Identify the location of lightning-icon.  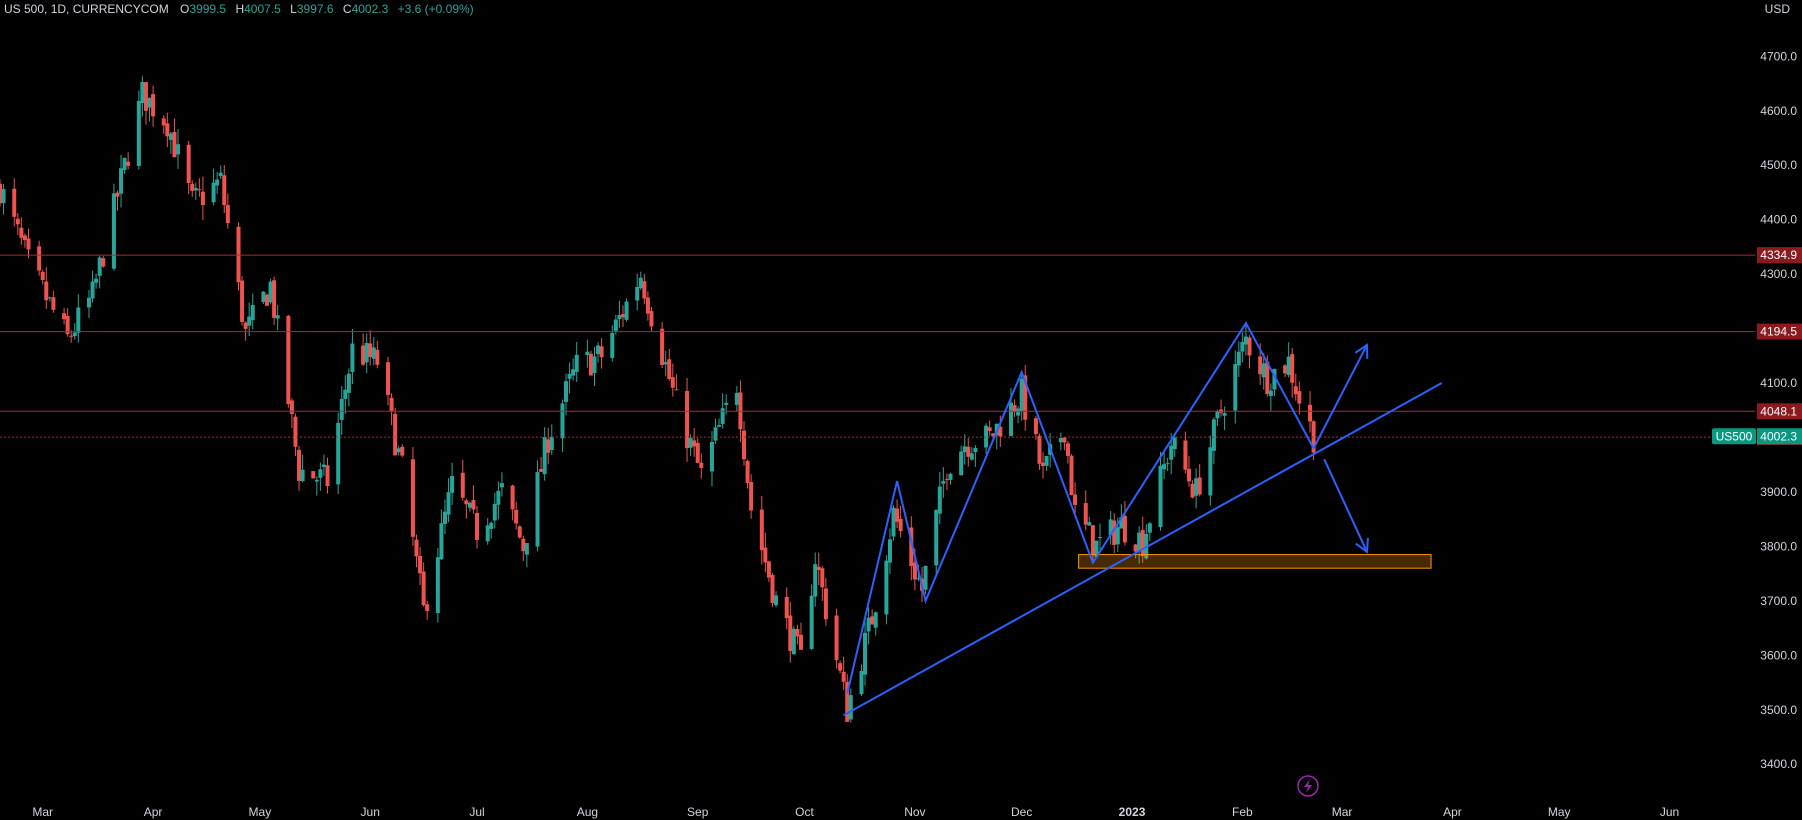
(1308, 786).